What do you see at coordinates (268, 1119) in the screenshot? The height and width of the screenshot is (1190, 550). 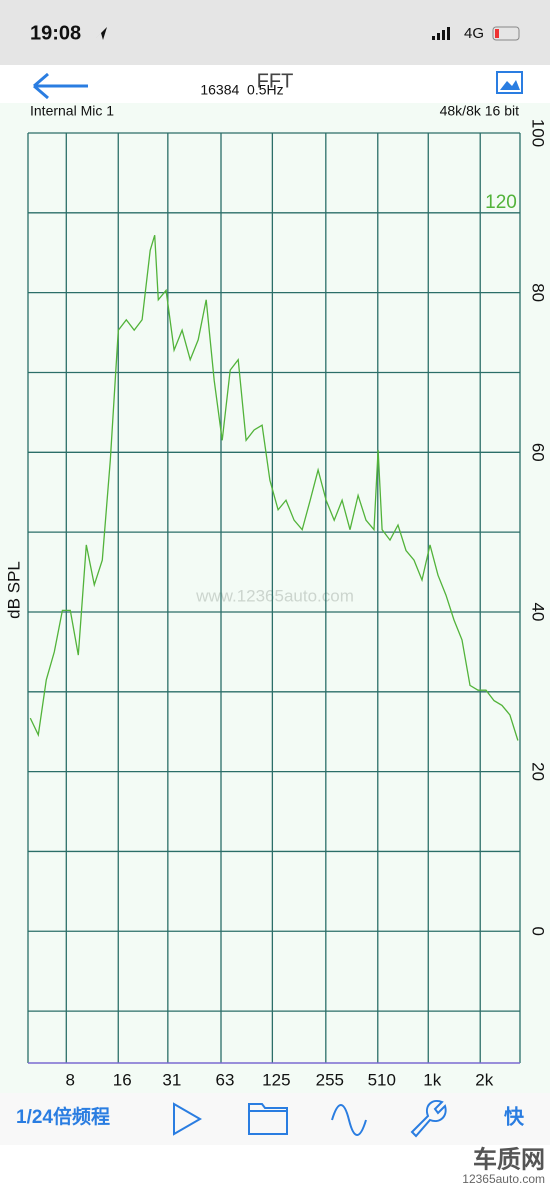 I see `folder-button` at bounding box center [268, 1119].